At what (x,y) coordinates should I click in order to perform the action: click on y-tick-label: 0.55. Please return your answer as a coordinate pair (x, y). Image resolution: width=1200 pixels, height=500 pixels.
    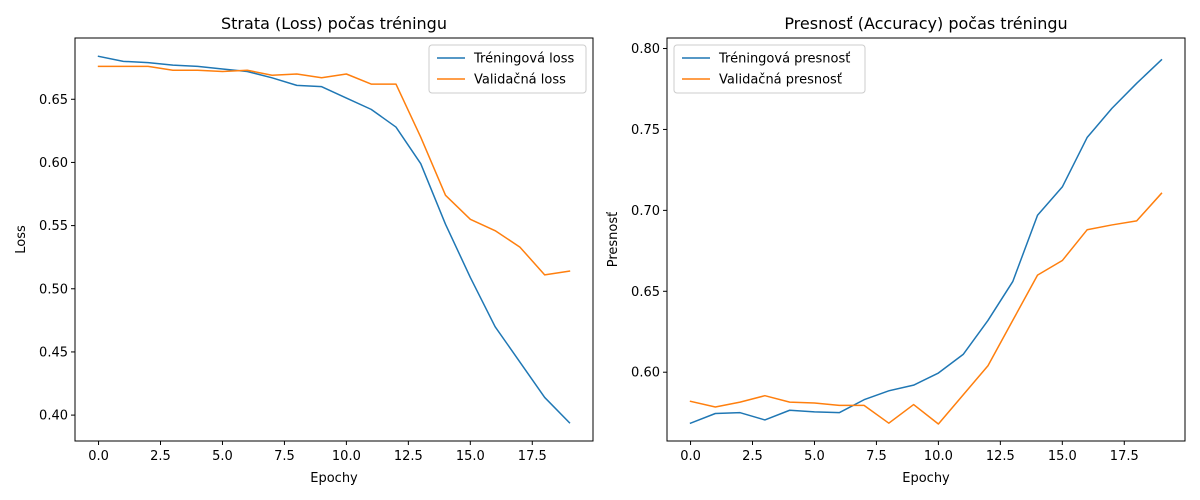
    Looking at the image, I should click on (53, 226).